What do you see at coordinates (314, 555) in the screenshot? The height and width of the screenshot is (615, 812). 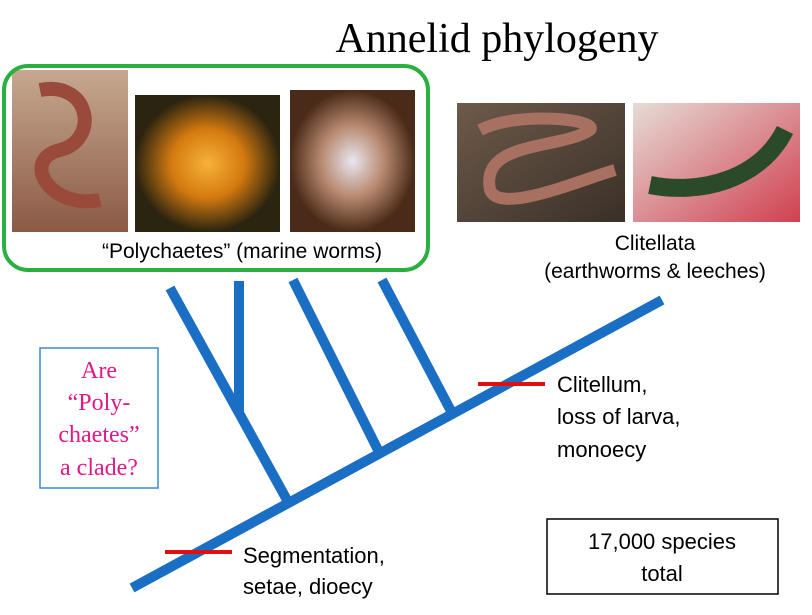 I see `trait-text: Segmentation,` at bounding box center [314, 555].